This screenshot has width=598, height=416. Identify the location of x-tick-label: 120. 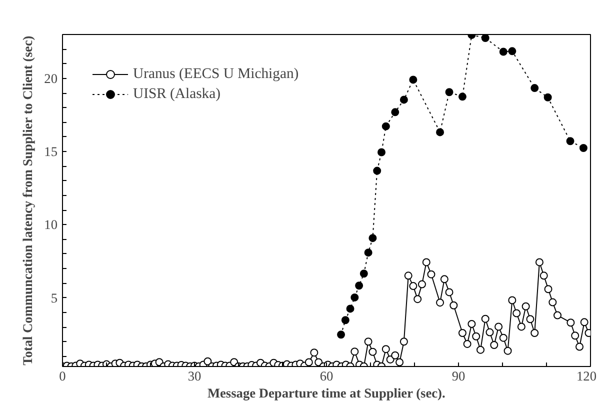
(586, 376).